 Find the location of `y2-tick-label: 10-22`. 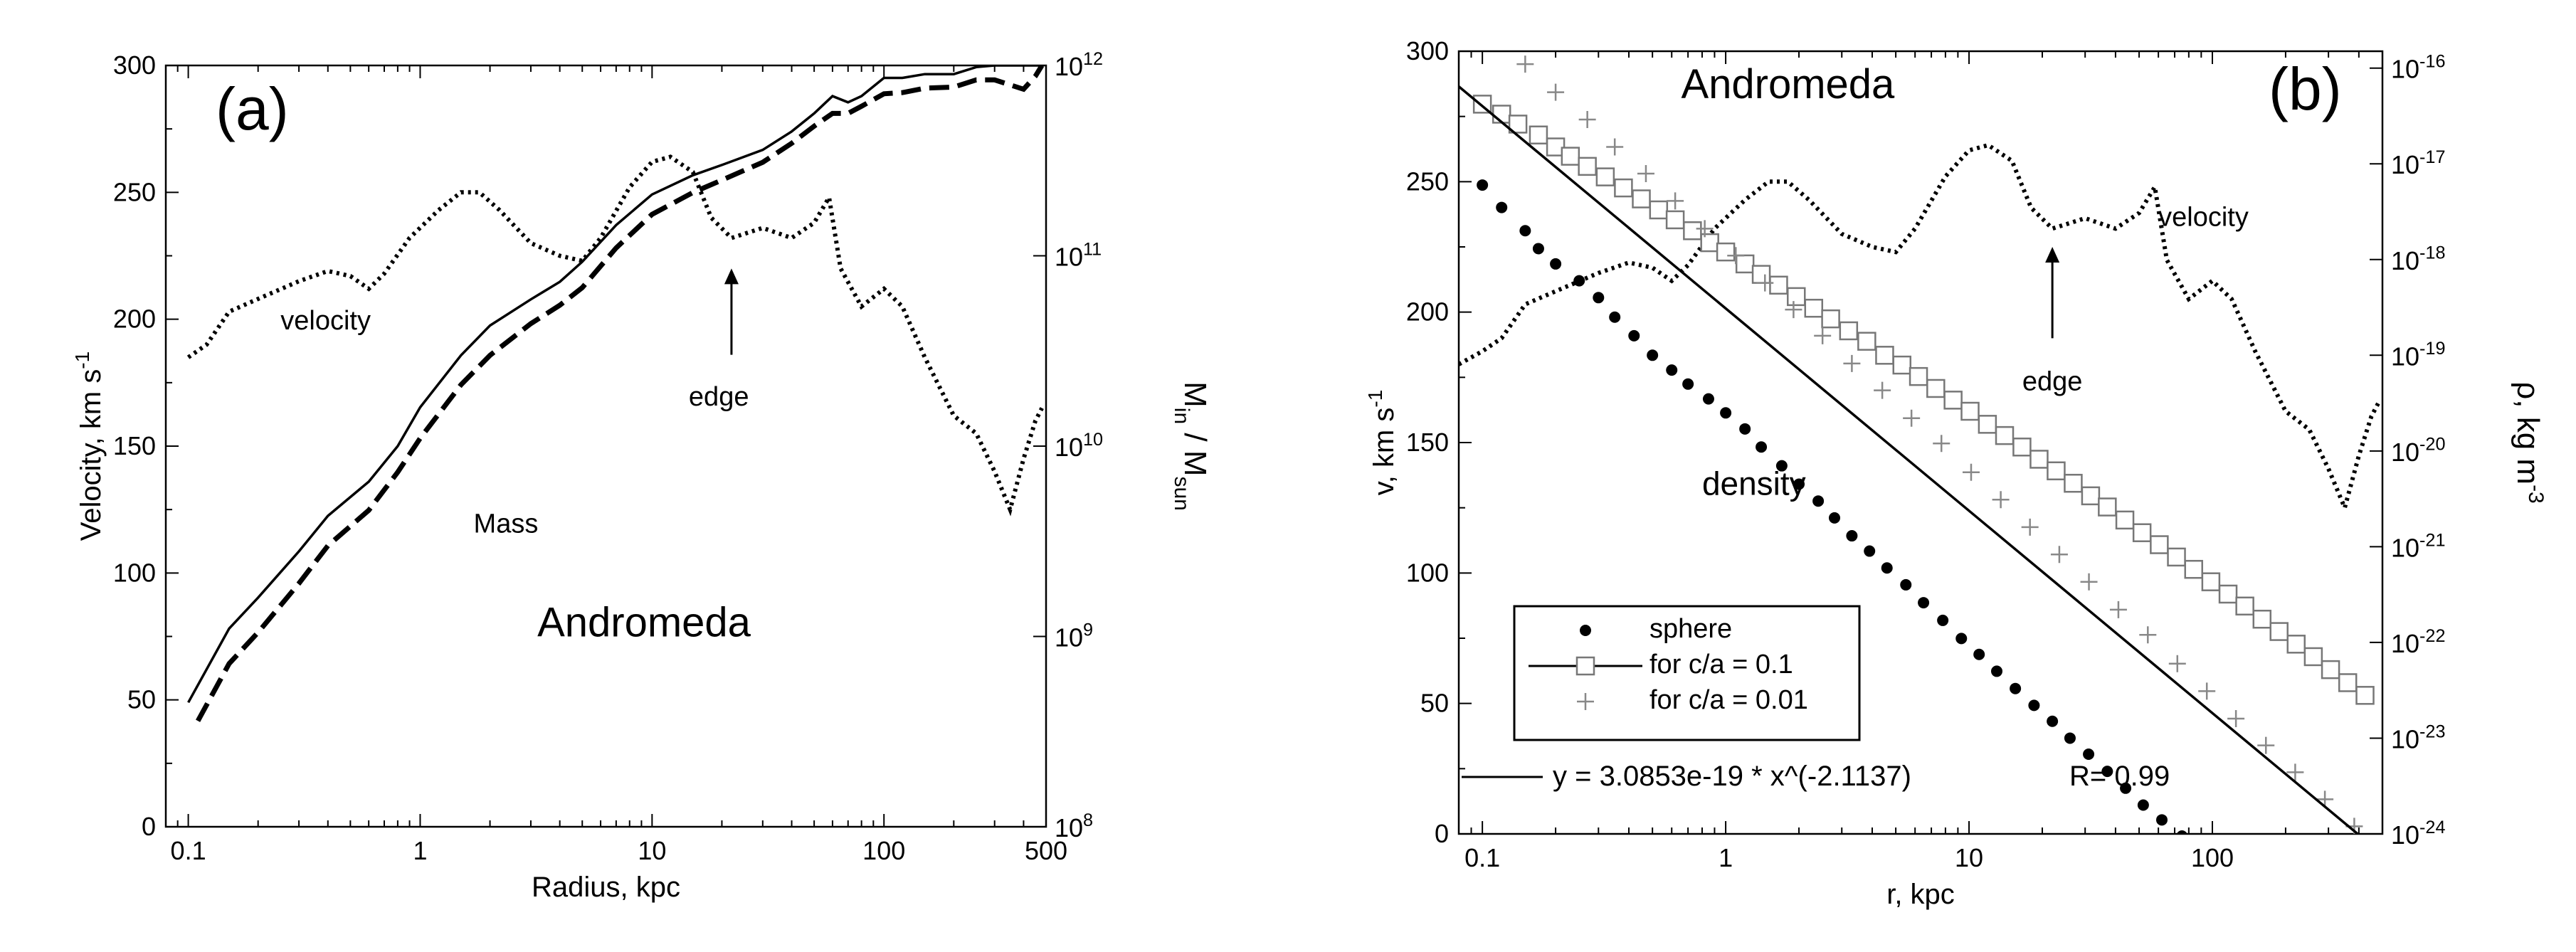

y2-tick-label: 10-22 is located at coordinates (2418, 642).